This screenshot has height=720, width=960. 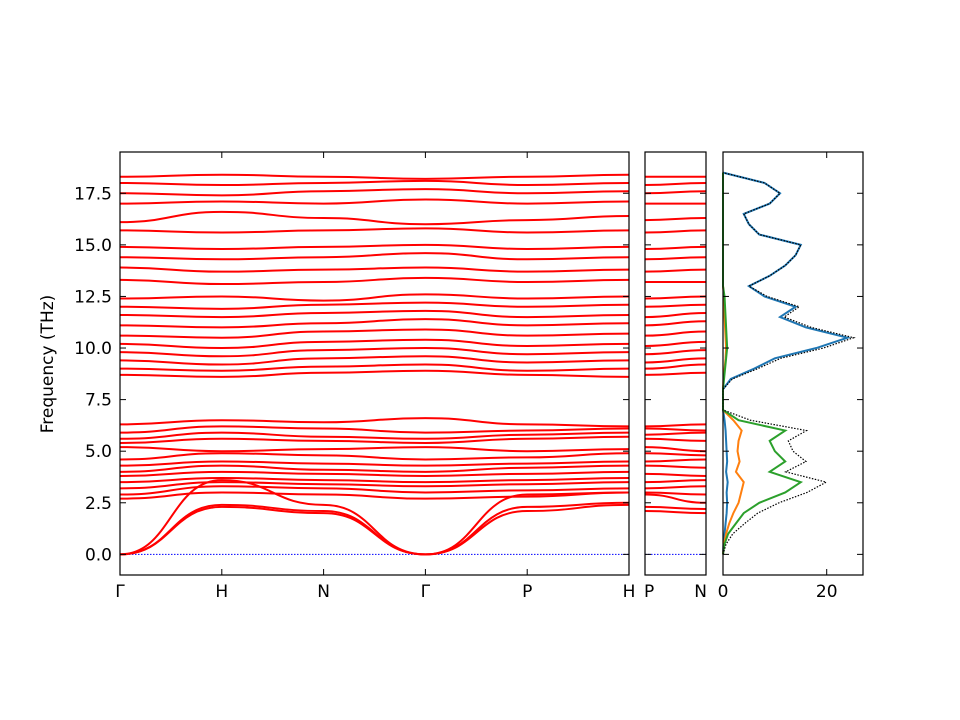 What do you see at coordinates (93, 246) in the screenshot?
I see `y-tick-label: 15.0` at bounding box center [93, 246].